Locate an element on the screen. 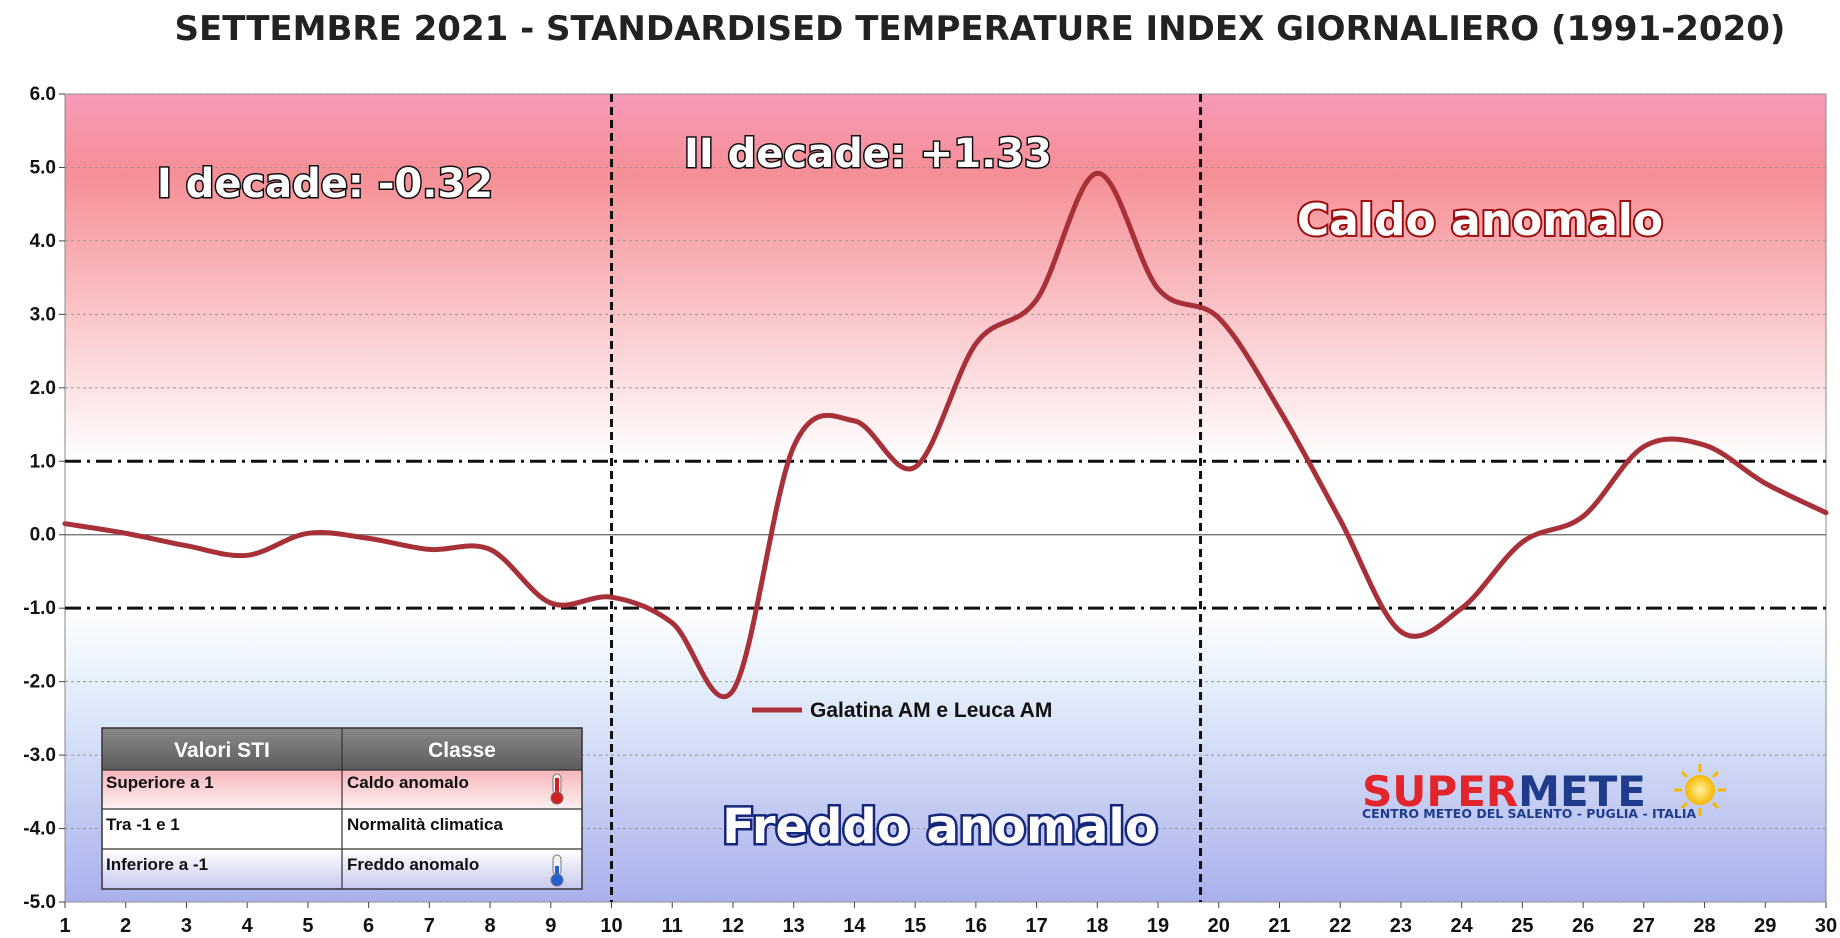  x-tick-label: 22 is located at coordinates (1340, 926).